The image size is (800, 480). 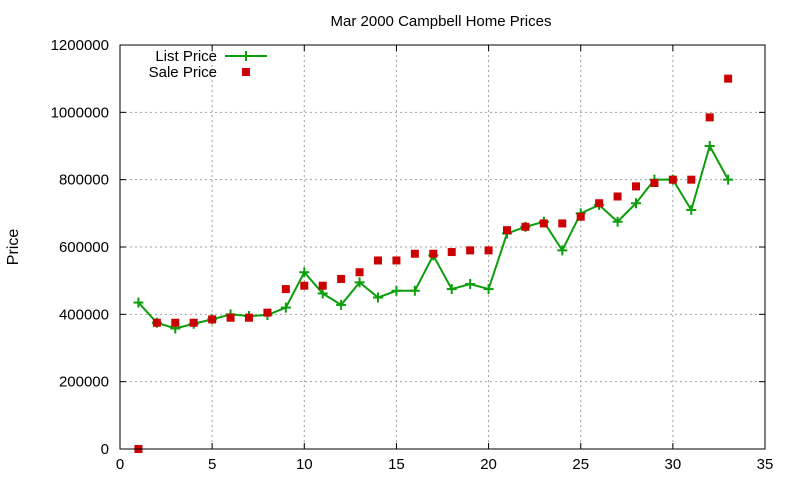 What do you see at coordinates (84, 247) in the screenshot?
I see `y-tick-label: 600000` at bounding box center [84, 247].